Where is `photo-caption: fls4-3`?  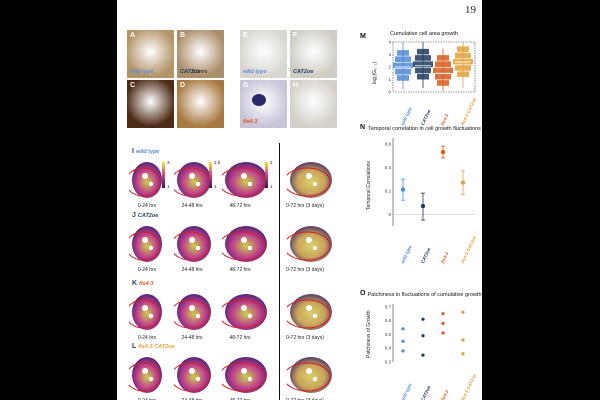 photo-caption: fls4-3 is located at coordinates (250, 122).